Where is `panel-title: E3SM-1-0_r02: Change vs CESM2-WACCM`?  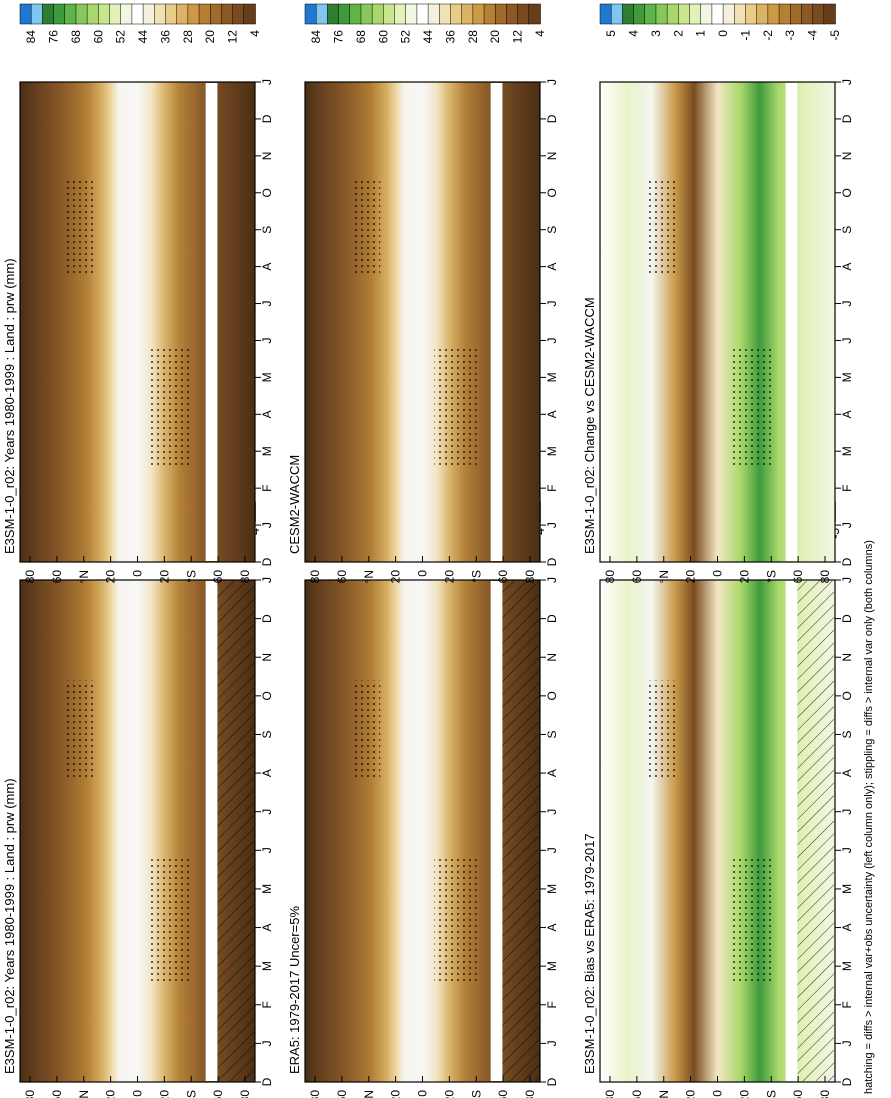 panel-title: E3SM-1-0_r02: Change vs CESM2-WACCM is located at coordinates (589, 425).